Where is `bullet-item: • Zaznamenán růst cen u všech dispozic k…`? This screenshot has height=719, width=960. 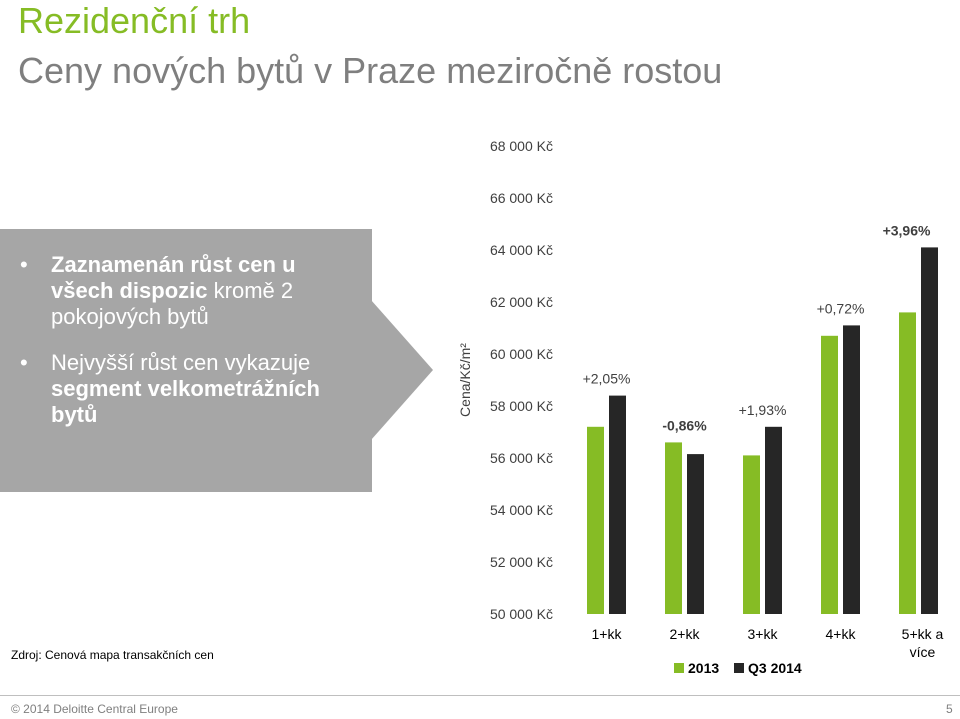 bullet-item: • Zaznamenán růst cen u všech dispozic k… is located at coordinates (188, 291).